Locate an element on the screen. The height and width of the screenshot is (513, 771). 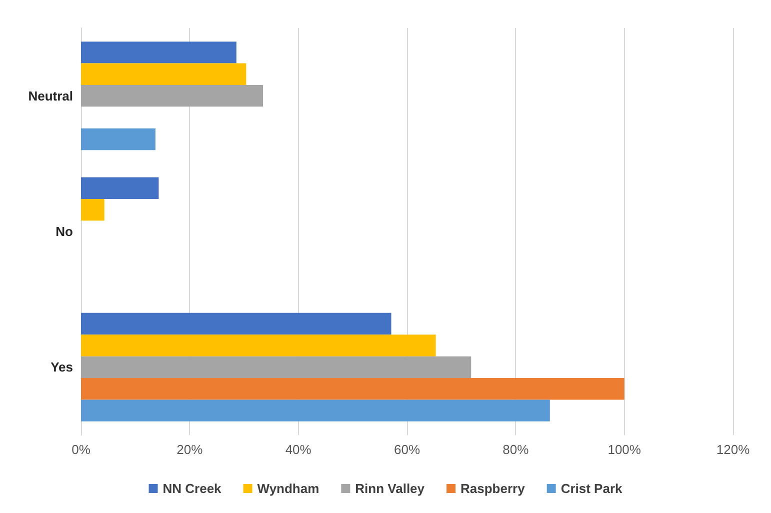
x-tick-label: 60% is located at coordinates (407, 449).